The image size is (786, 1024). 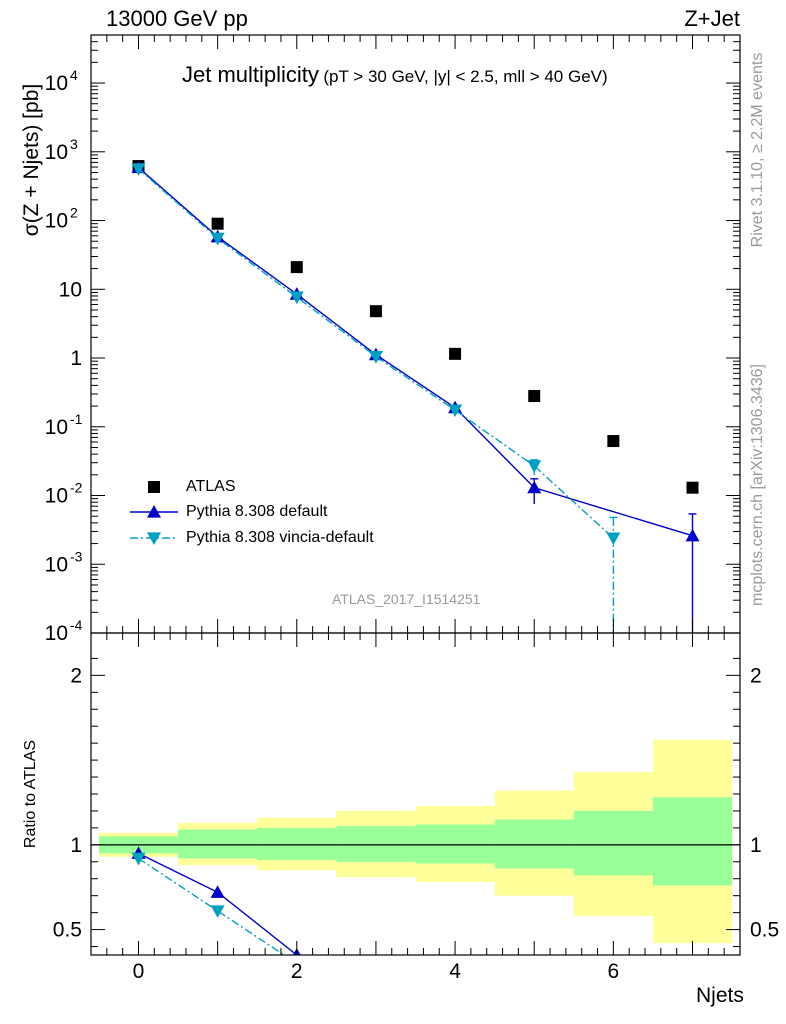 I want to click on y-tick-exponent: 4, so click(x=74, y=75).